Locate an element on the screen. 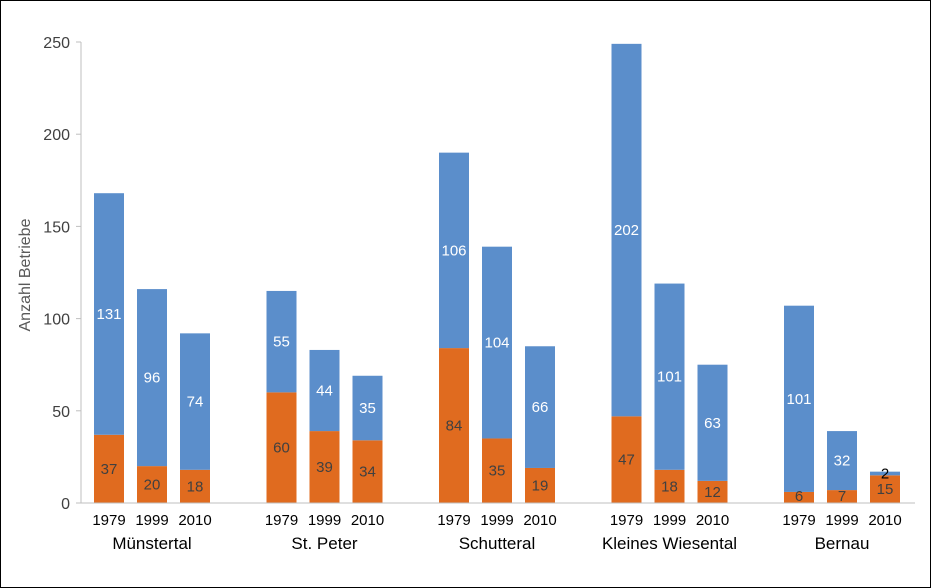  bar-group: 6 101 7 32 152 is located at coordinates (842, 405).